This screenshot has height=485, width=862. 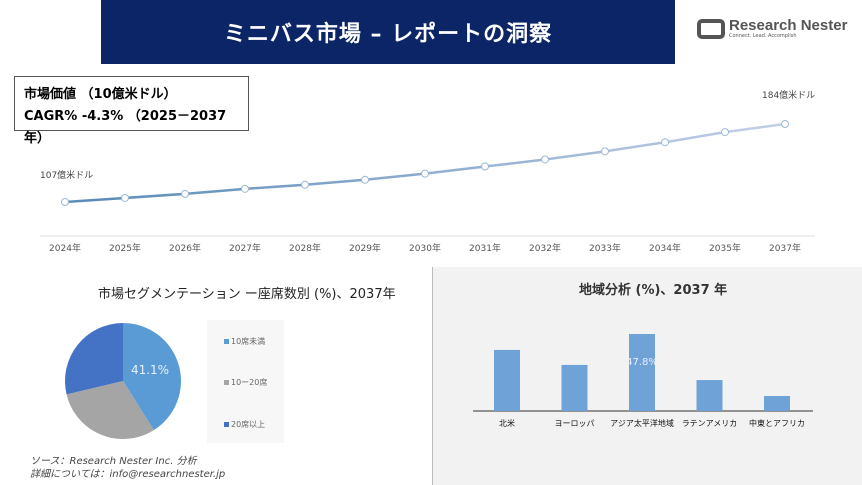 What do you see at coordinates (245, 248) in the screenshot?
I see `x-tick-label: 2027年` at bounding box center [245, 248].